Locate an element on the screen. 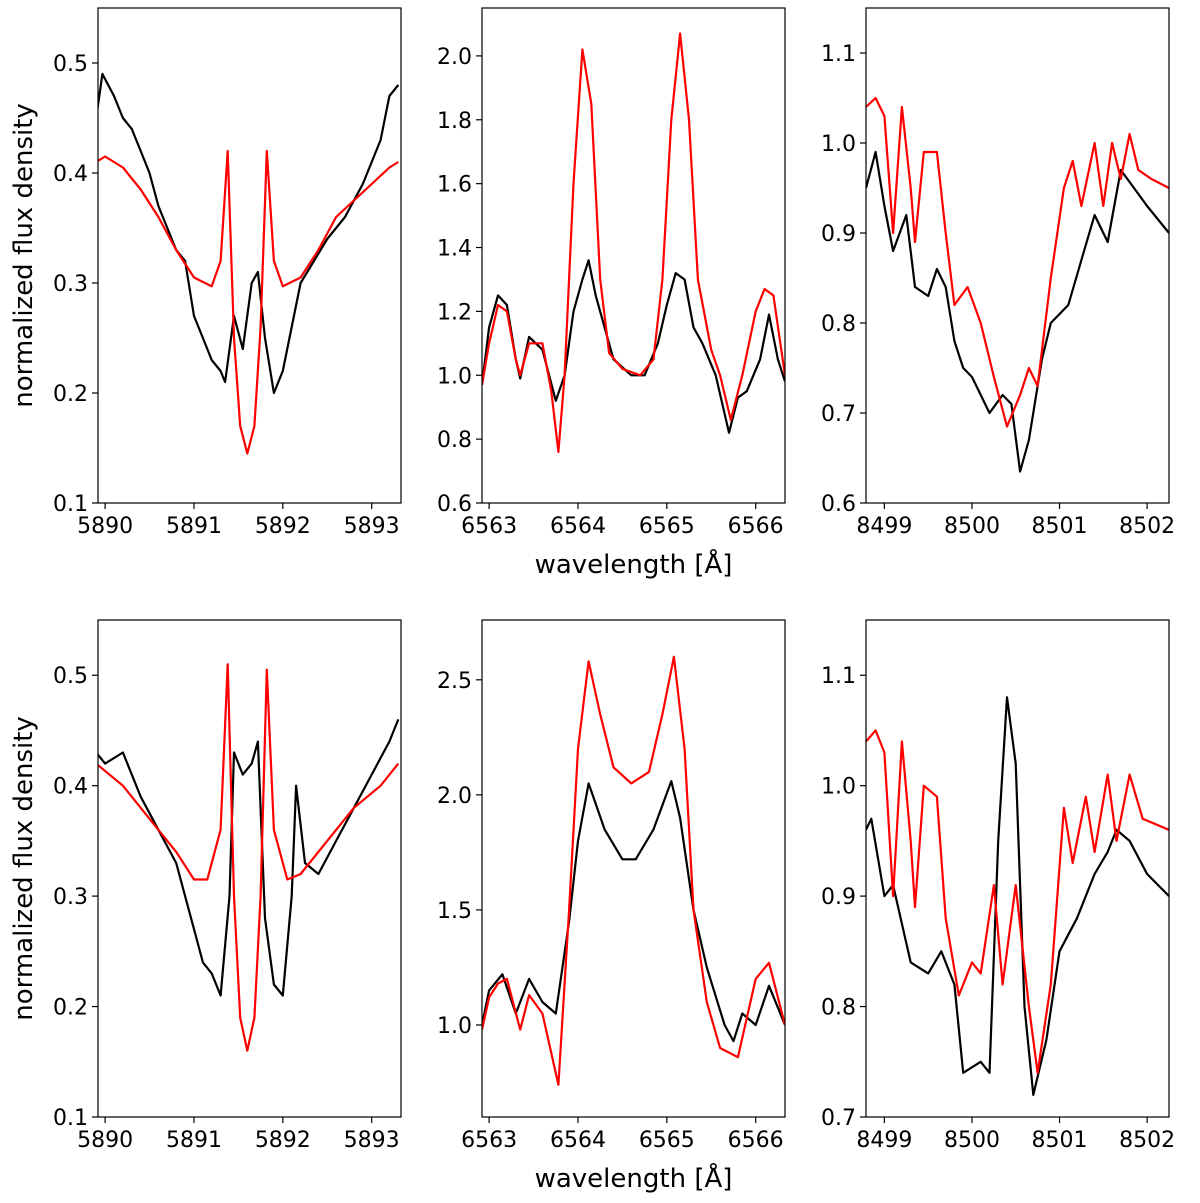 This screenshot has height=1203, width=1200. panel-2-3: 0.7 0.8 0.9 1.0 1.1 8499 8500 8501 8502 is located at coordinates (998, 886).